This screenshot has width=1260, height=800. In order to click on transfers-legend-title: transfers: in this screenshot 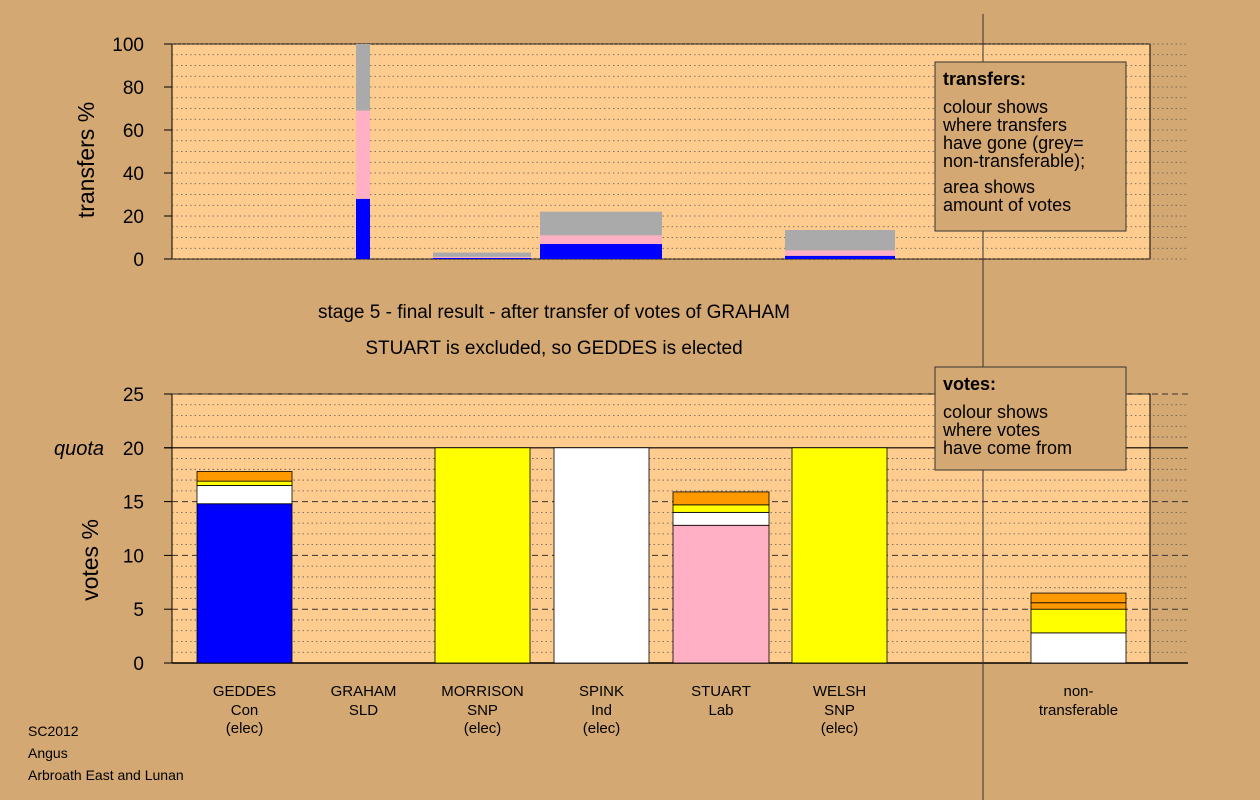, I will do `click(984, 79)`.